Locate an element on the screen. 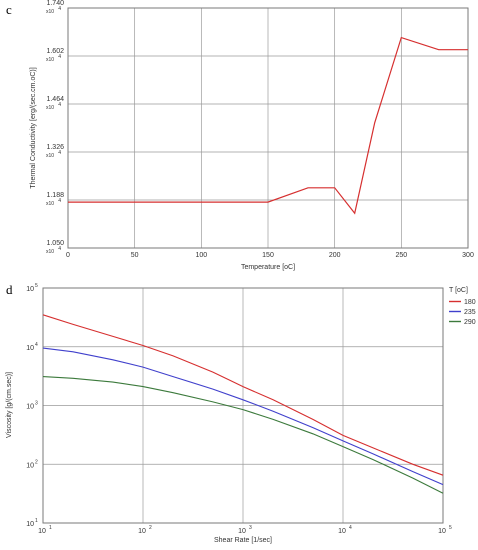 The image size is (478, 550). x-tick-exponent: 5 is located at coordinates (450, 528).